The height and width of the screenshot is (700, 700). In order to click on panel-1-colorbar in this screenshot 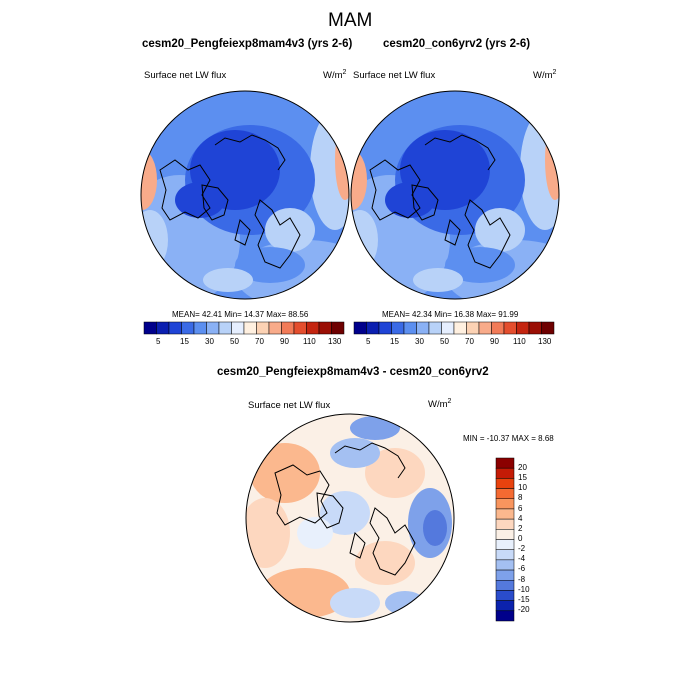, I will do `click(244, 328)`.